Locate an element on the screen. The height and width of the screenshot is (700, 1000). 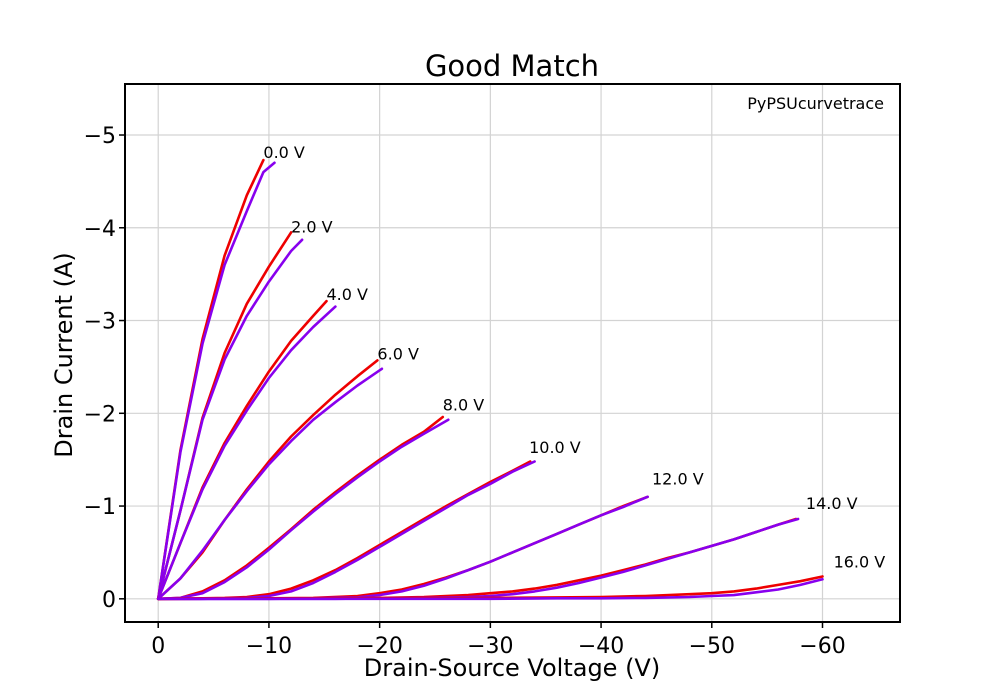
y-axis-label: Drain Current (A) is located at coordinates (64, 354).